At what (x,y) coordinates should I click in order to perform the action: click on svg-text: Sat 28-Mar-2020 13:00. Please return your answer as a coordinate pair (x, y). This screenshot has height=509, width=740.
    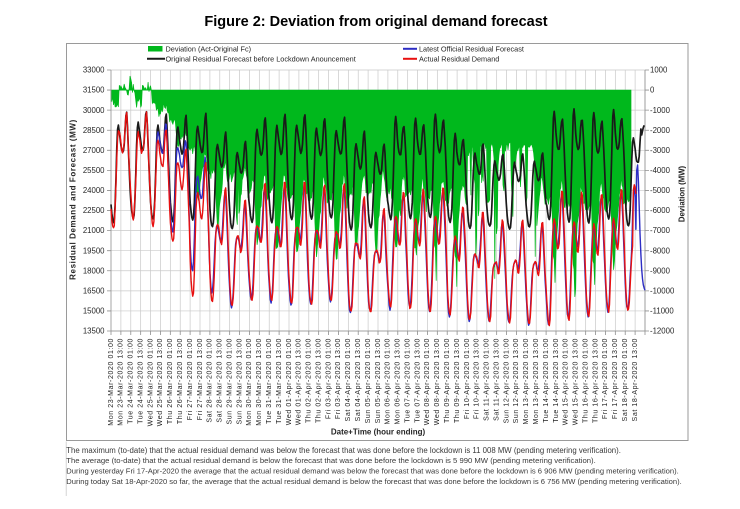
    Looking at the image, I should click on (220, 380).